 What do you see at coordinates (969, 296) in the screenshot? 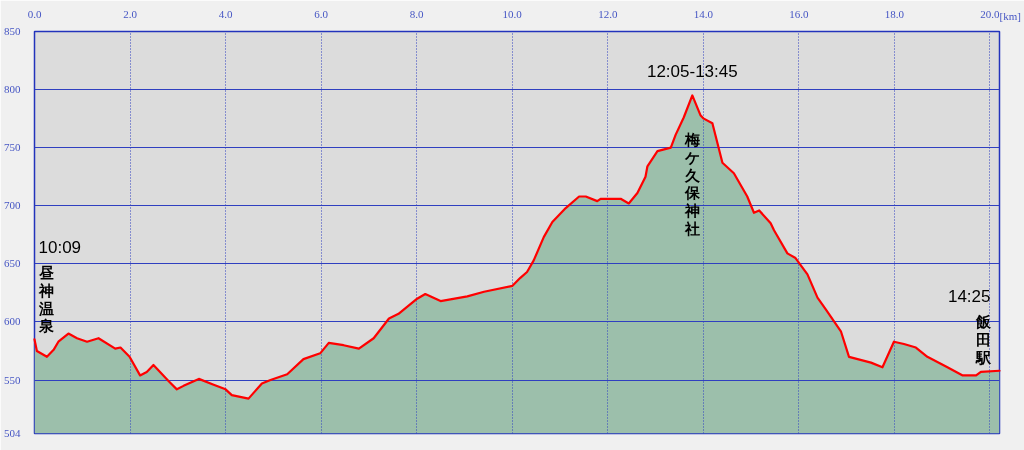
I see `annotation: 14:25` at bounding box center [969, 296].